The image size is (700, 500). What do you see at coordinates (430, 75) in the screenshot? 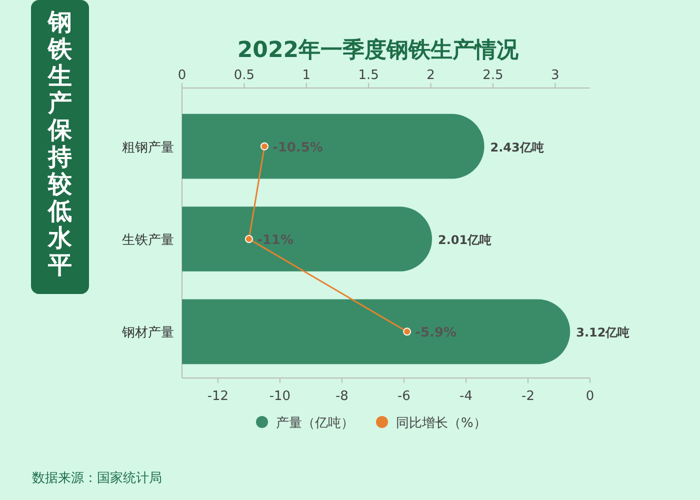
I see `x2-tick-label: 2` at bounding box center [430, 75].